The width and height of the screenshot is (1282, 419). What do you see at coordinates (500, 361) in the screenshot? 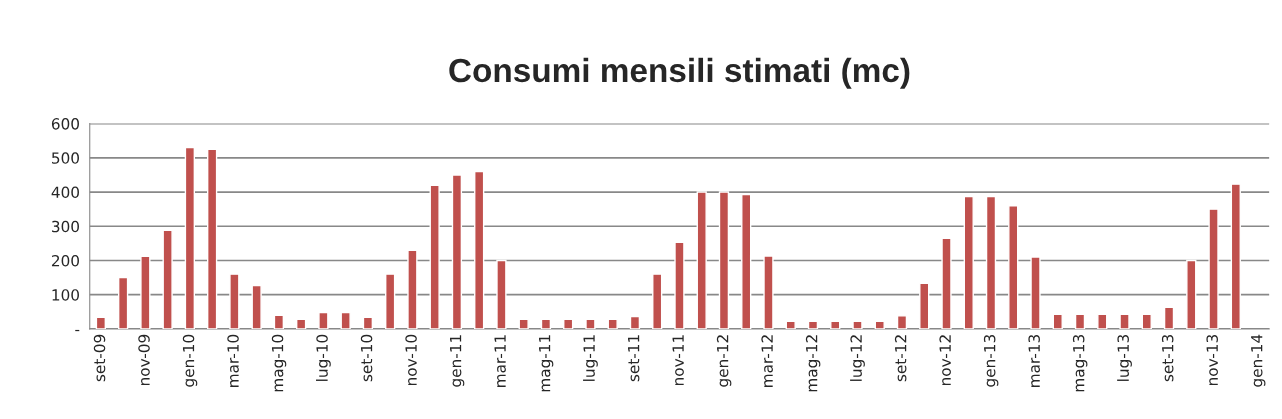
I see `x-tick-label: mar-11` at bounding box center [500, 361].